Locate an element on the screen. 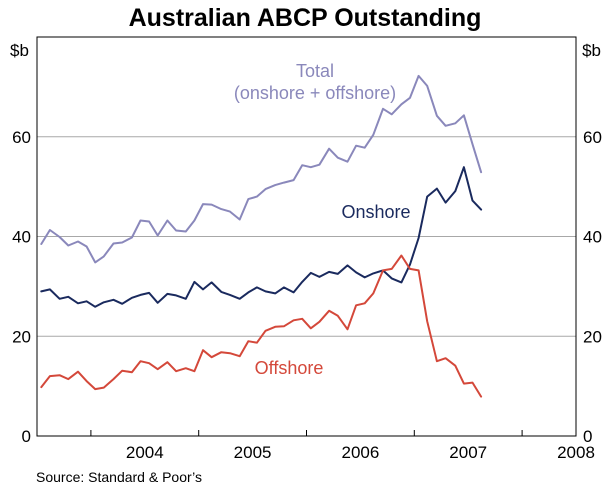 The image size is (611, 488). right-unit-label: $b is located at coordinates (591, 50).